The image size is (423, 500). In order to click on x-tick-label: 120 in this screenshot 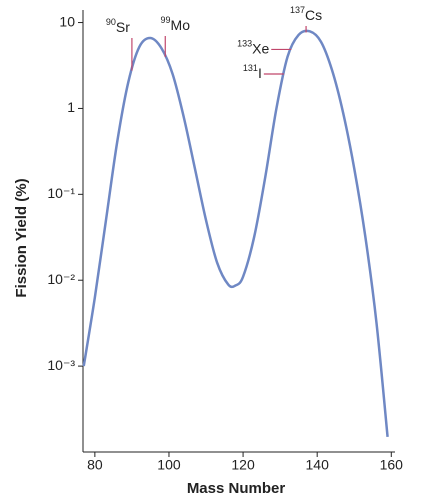, I will do `click(243, 465)`.